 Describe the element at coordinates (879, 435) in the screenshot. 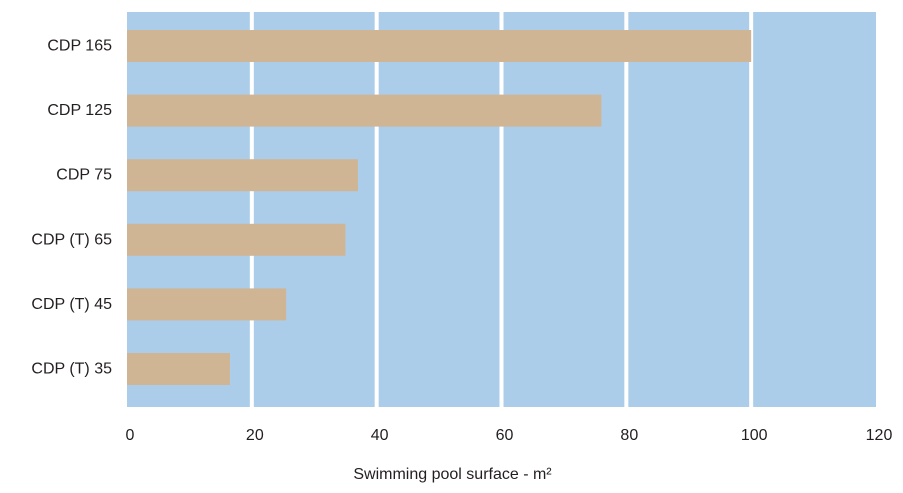

I see `x-tick-label: 120` at that location.